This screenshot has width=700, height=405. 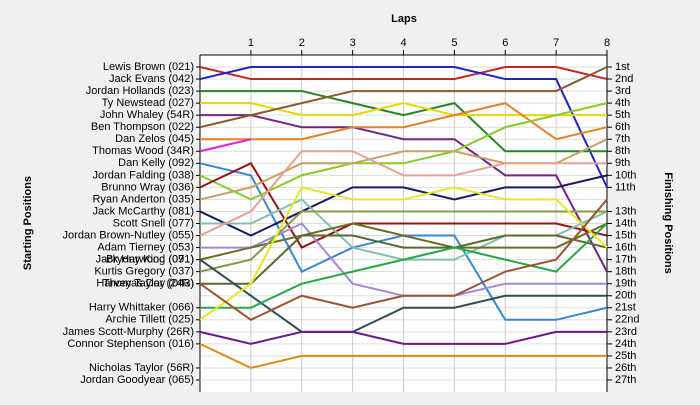 I want to click on driver-label: Thomas Wood (34R), so click(x=143, y=151).